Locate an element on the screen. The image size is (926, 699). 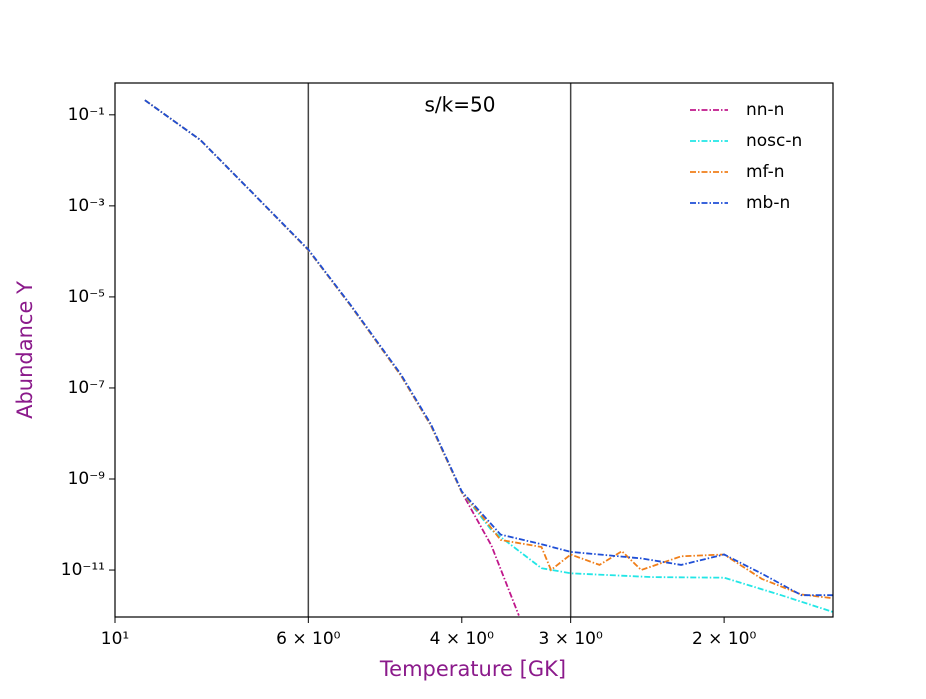
x-tick-label: 6 × 10⁰ is located at coordinates (308, 639).